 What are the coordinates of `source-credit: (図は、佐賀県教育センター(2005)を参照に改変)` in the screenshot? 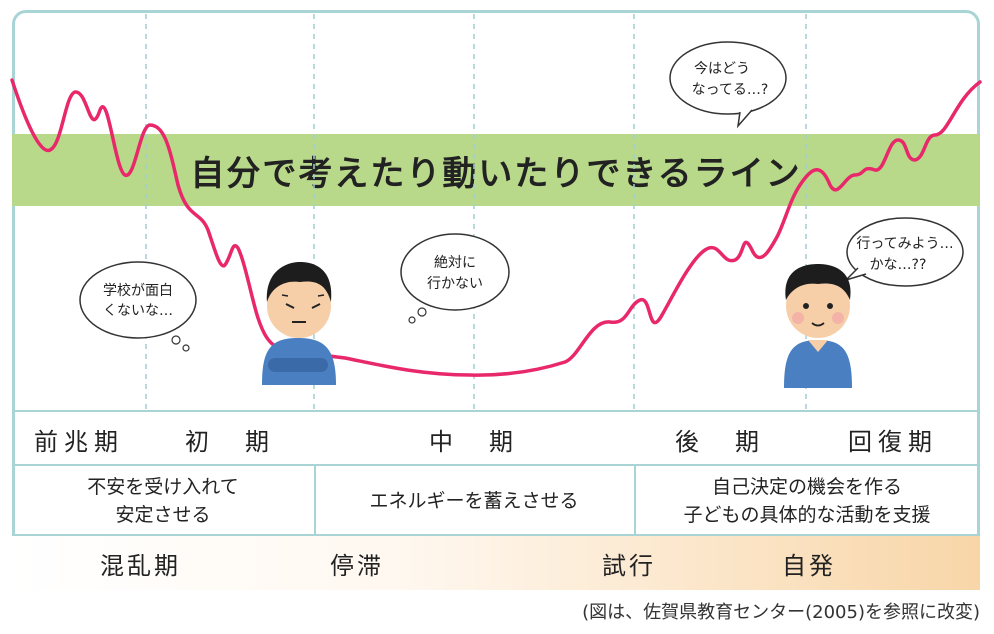 It's located at (781, 612).